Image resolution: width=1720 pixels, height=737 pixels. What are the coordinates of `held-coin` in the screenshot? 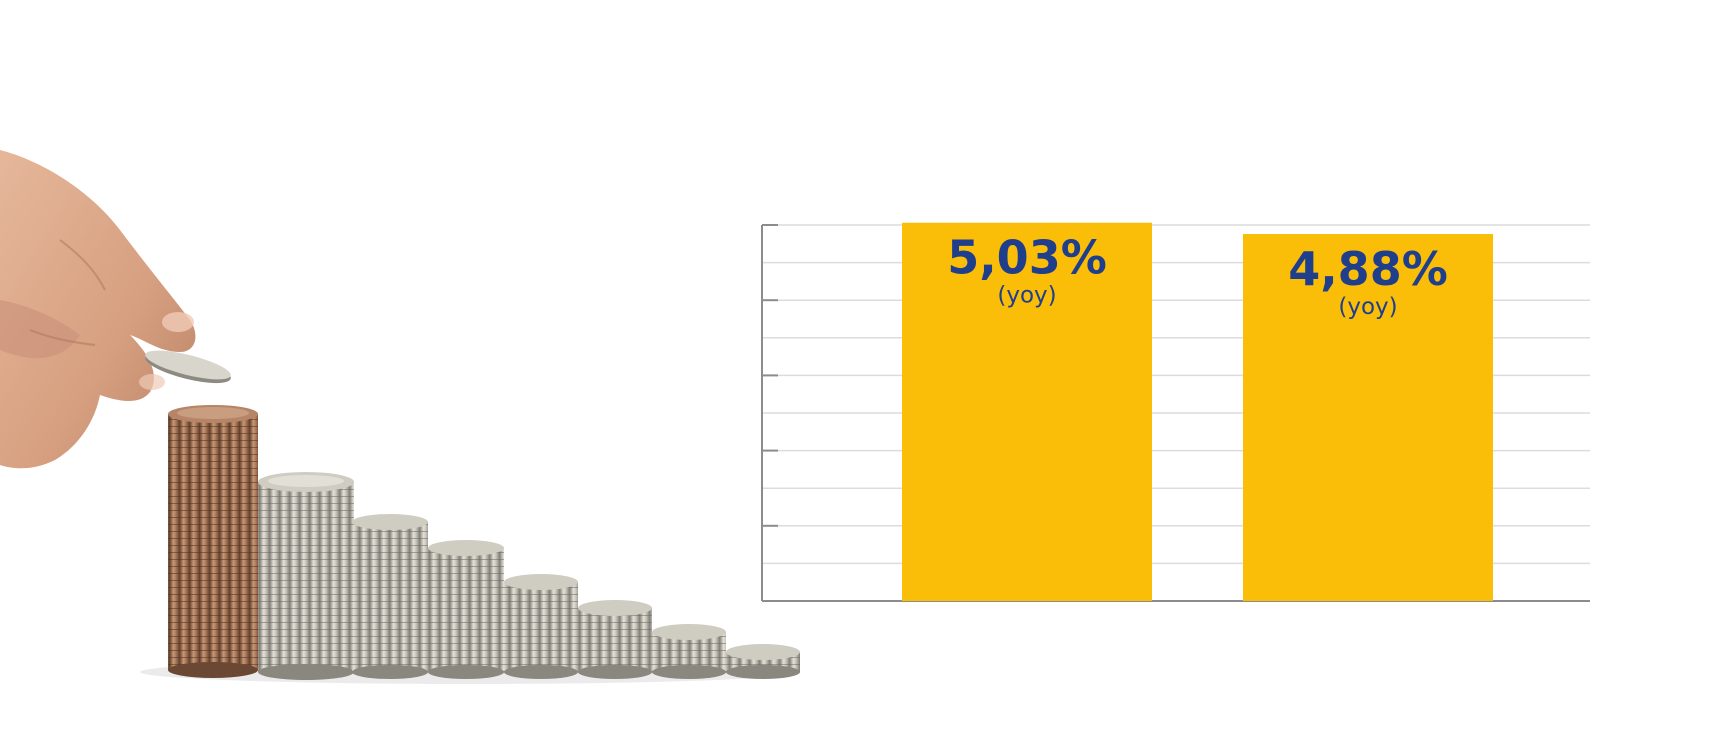 It's located at (188, 367).